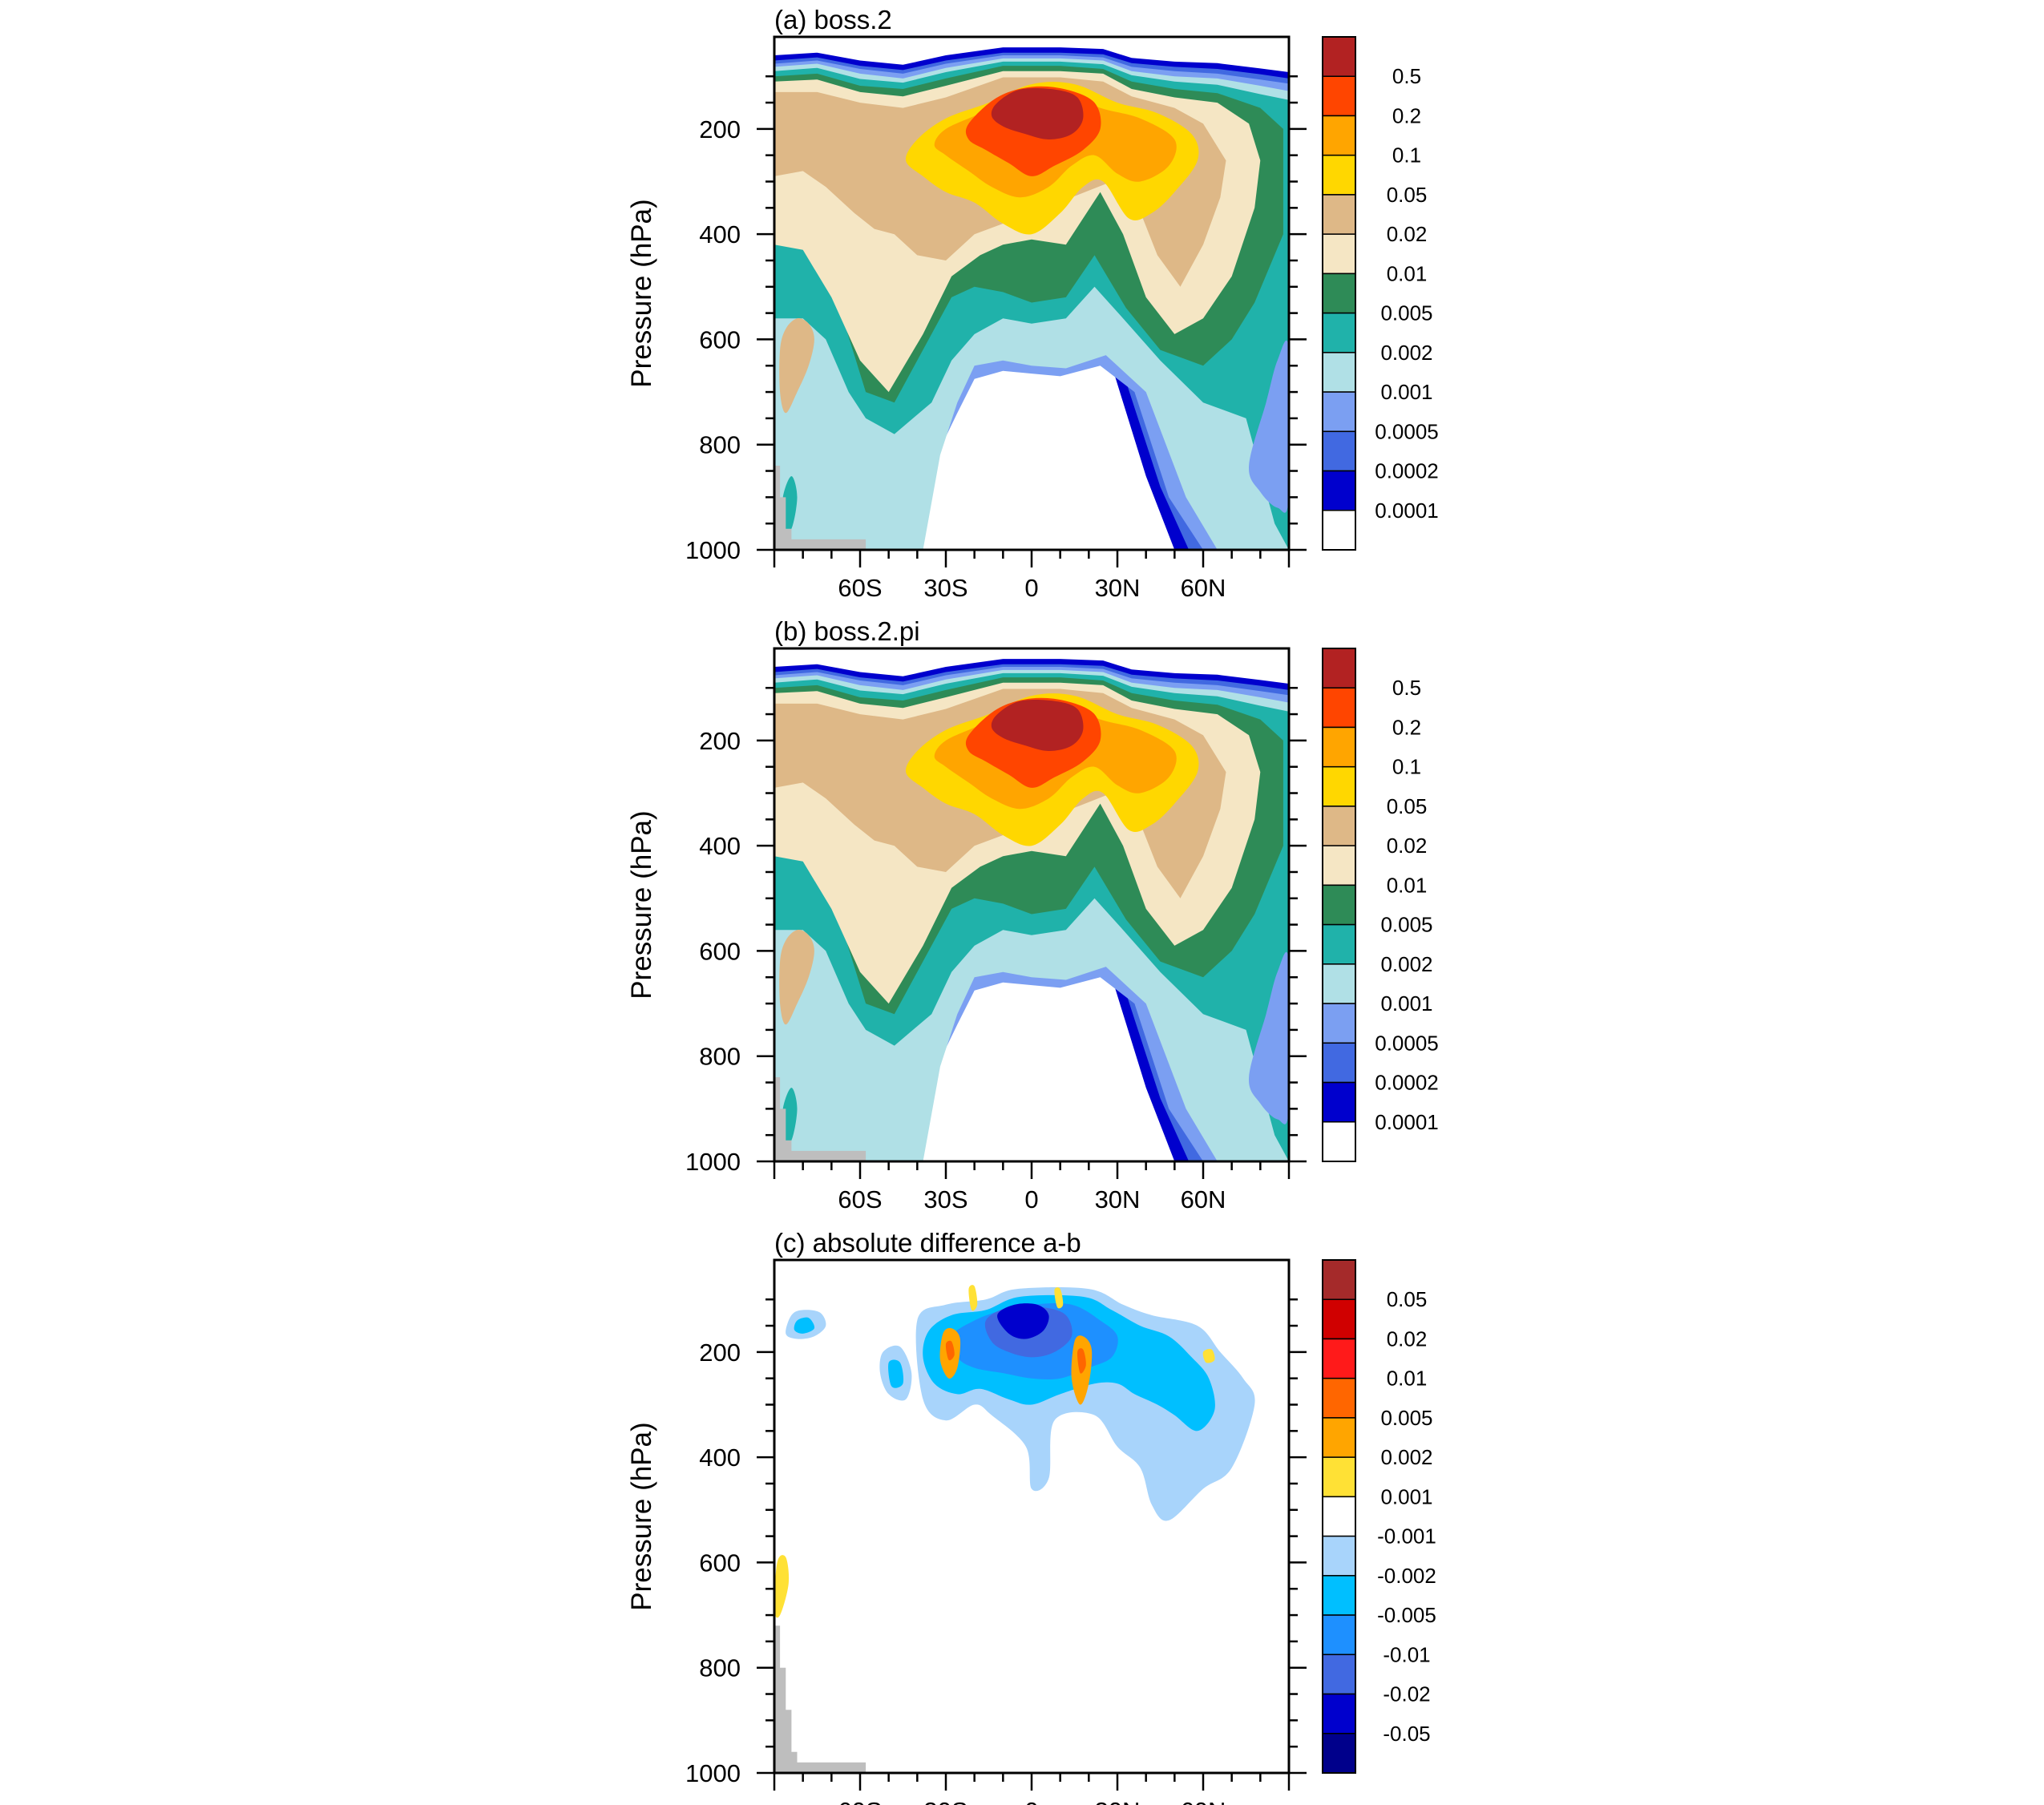  I want to click on panel-title: (b) boss.2.pi, so click(847, 631).